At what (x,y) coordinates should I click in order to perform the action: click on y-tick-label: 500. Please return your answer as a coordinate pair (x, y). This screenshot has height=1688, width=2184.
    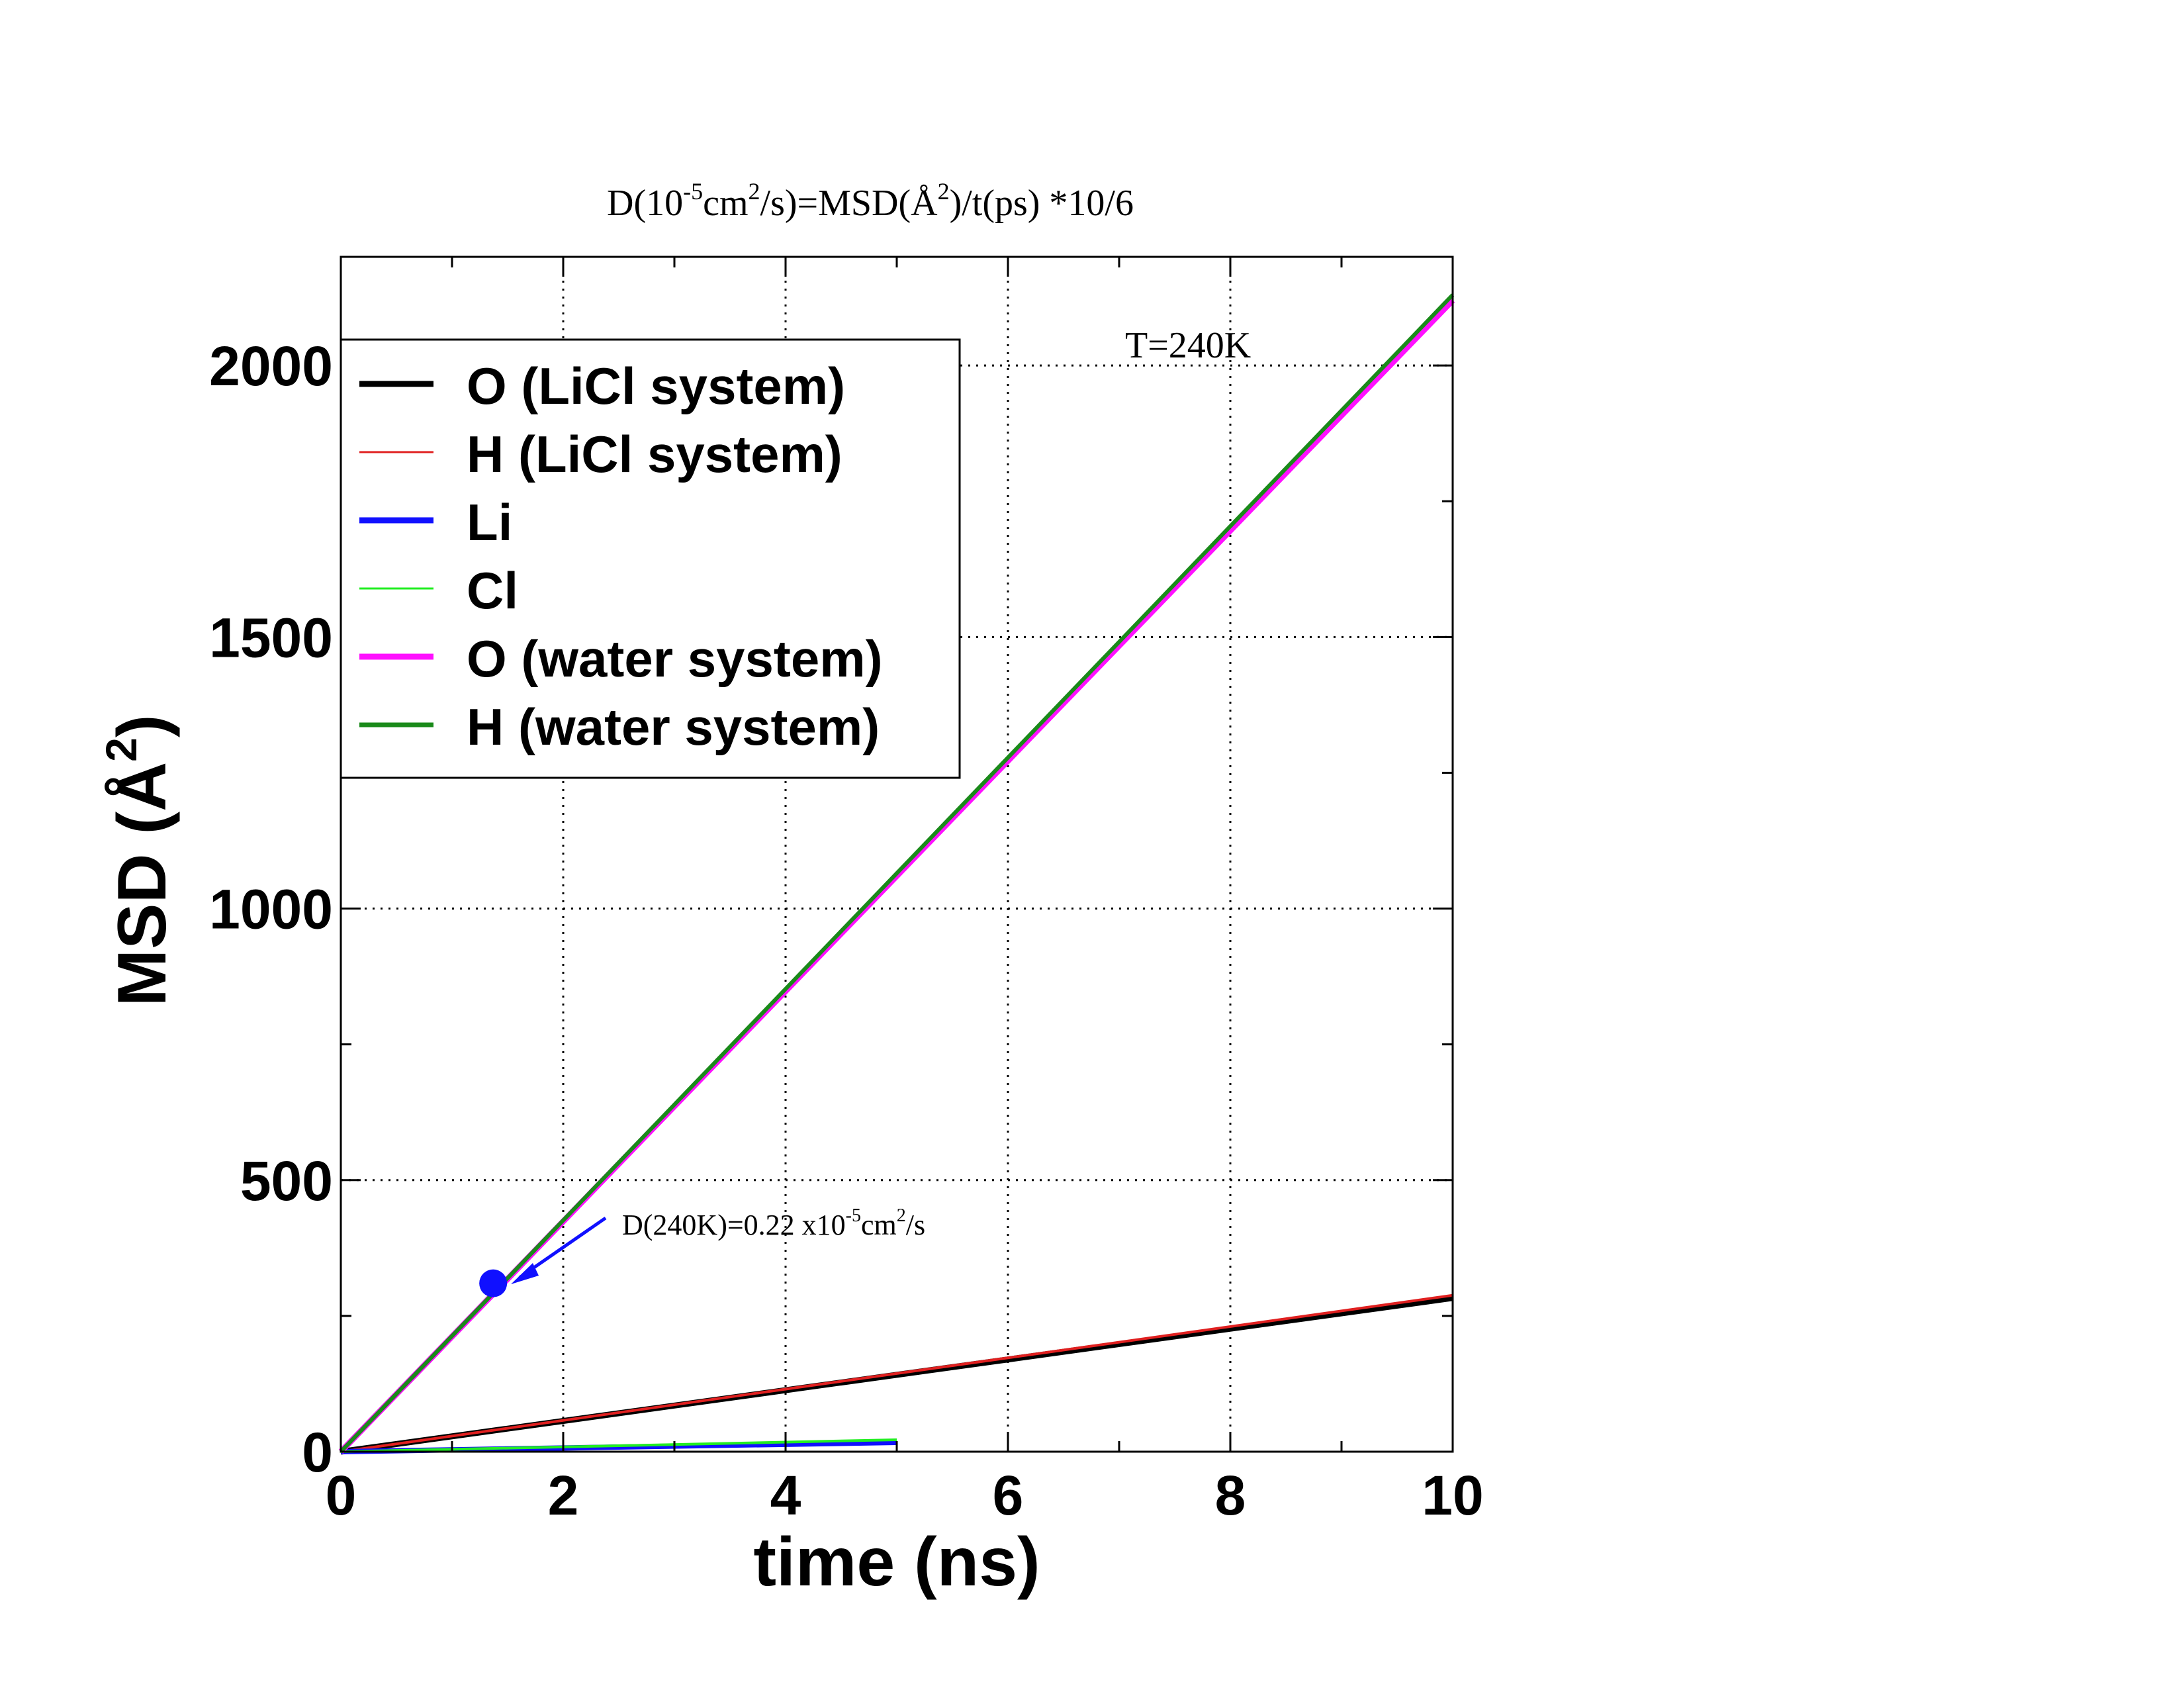
    Looking at the image, I should click on (286, 1181).